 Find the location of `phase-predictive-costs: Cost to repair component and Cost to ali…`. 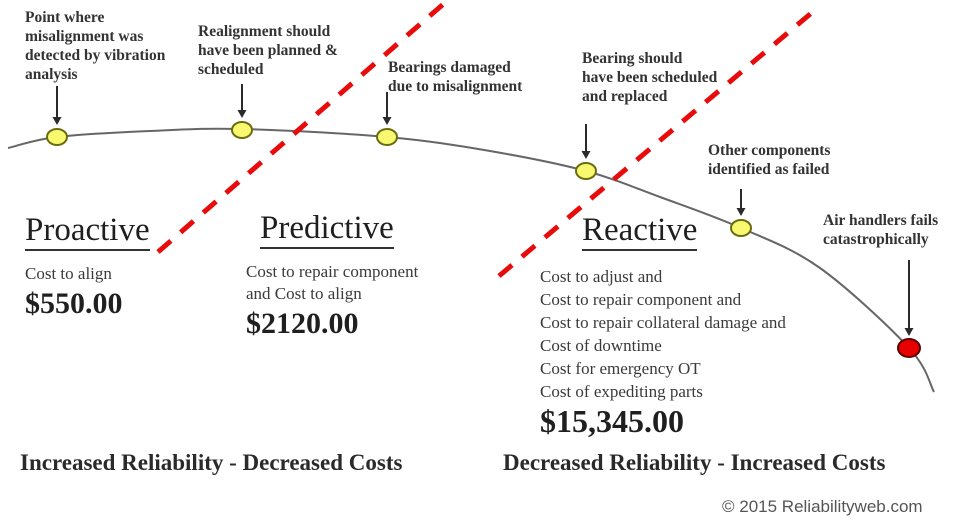

phase-predictive-costs: Cost to repair component and Cost to ali… is located at coordinates (332, 282).